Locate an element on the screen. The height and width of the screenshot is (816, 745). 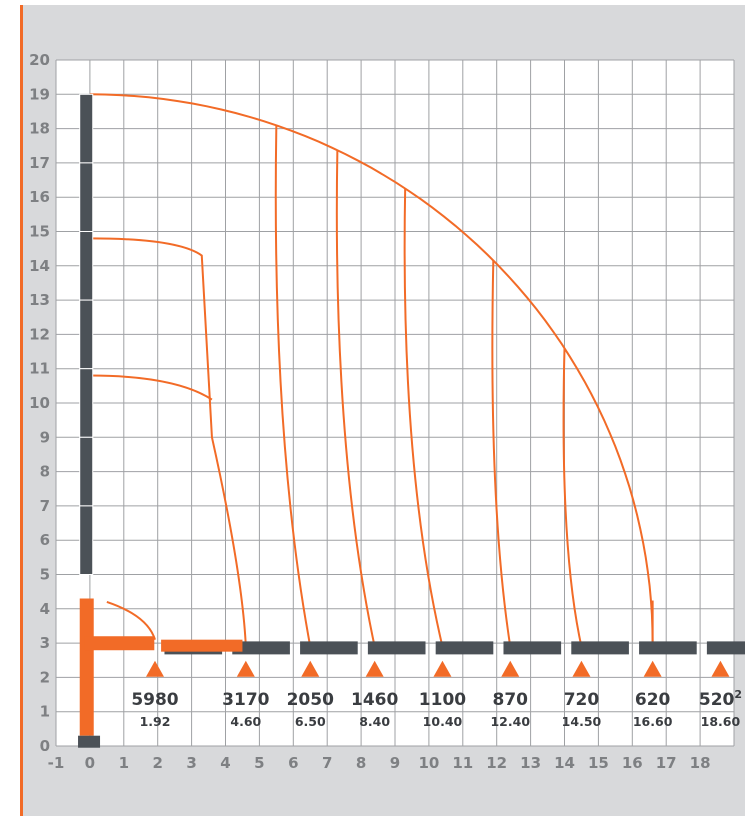
load-value-label: 3170 is located at coordinates (245, 700).